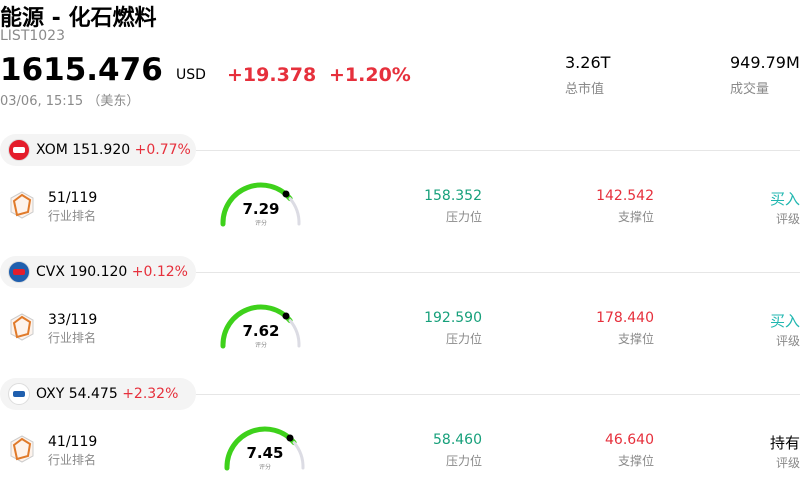 The image size is (800, 488). What do you see at coordinates (159, 272) in the screenshot?
I see `change: +0.12%` at bounding box center [159, 272].